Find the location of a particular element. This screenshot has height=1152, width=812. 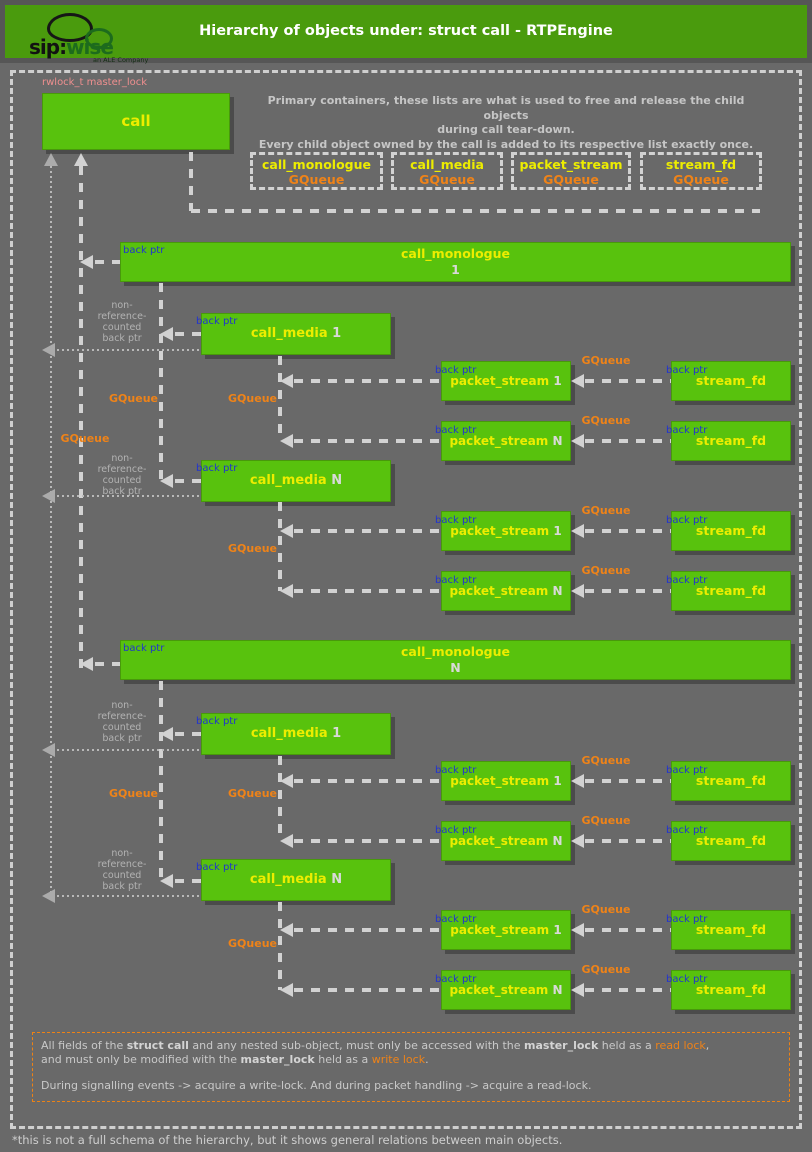

non-ref-backptr-trunk-line is located at coordinates (51, 531).